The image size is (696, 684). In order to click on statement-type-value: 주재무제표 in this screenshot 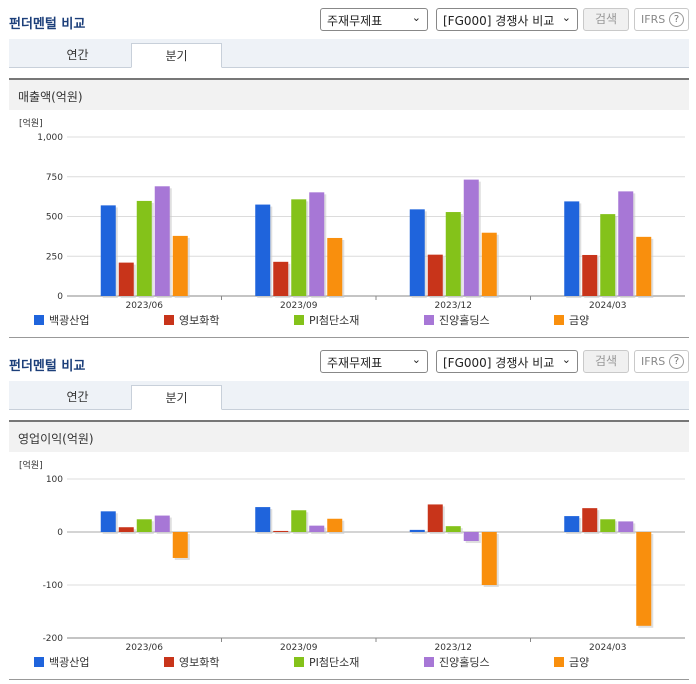, I will do `click(355, 21)`.